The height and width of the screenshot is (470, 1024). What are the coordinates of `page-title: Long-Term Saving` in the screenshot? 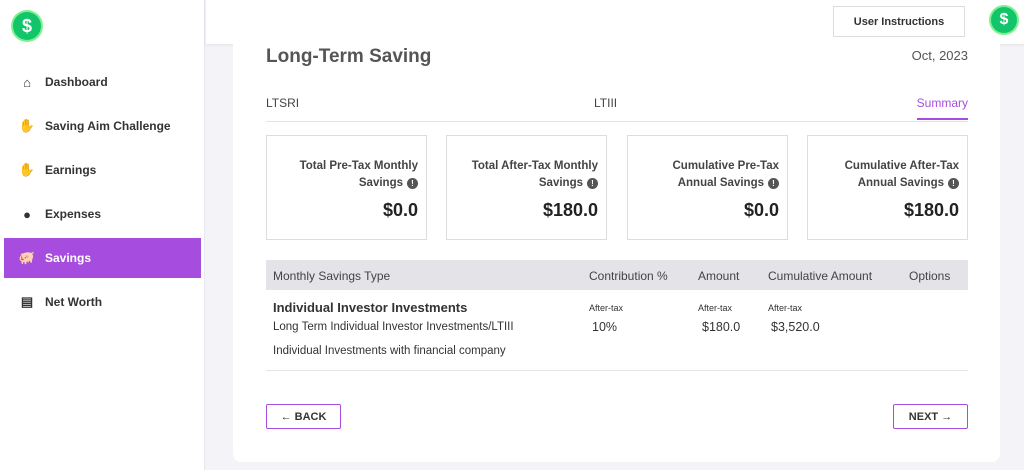 It's located at (349, 56).